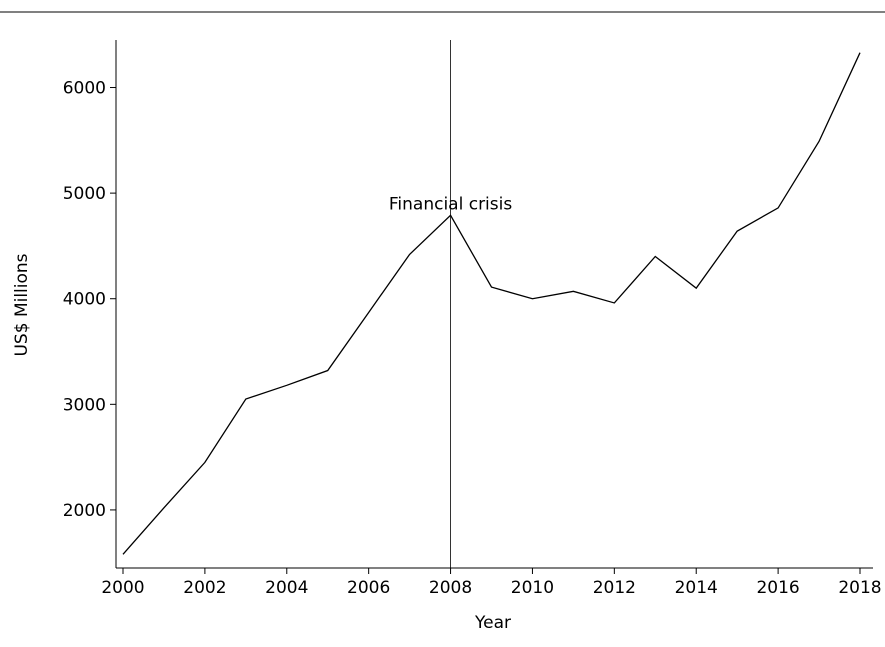 Image resolution: width=885 pixels, height=647 pixels. What do you see at coordinates (122, 588) in the screenshot?
I see `x-tick-label: 2000` at bounding box center [122, 588].